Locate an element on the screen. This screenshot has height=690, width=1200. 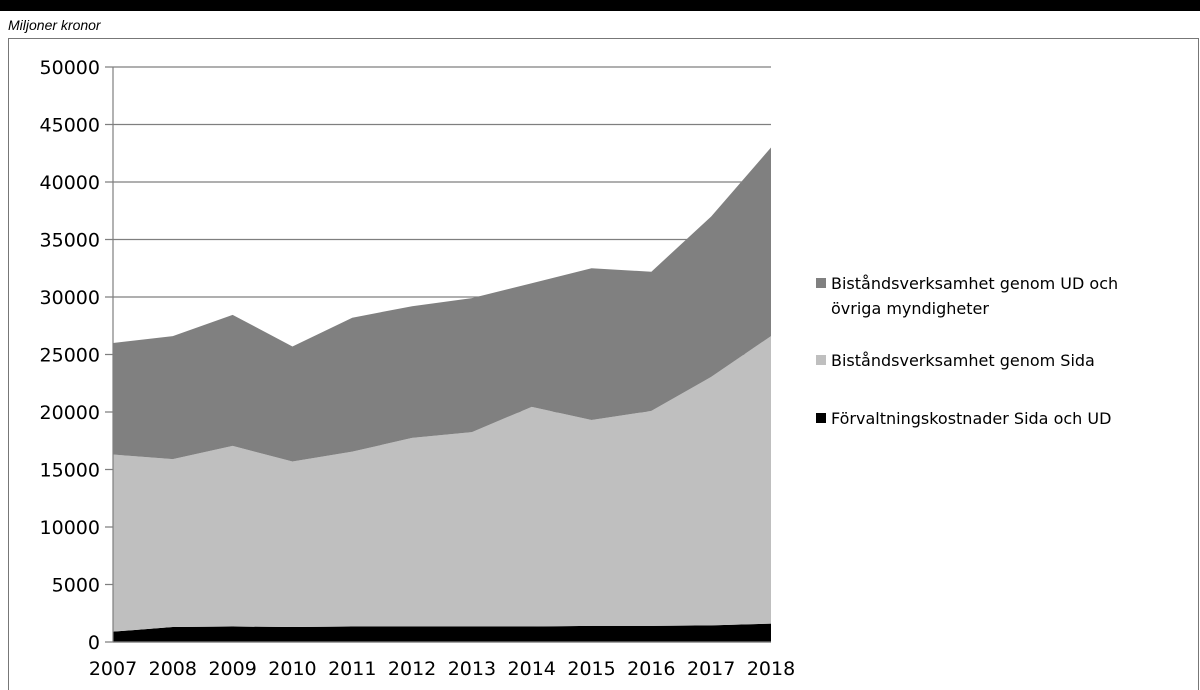
x-tick-label: 2009 is located at coordinates (232, 669).